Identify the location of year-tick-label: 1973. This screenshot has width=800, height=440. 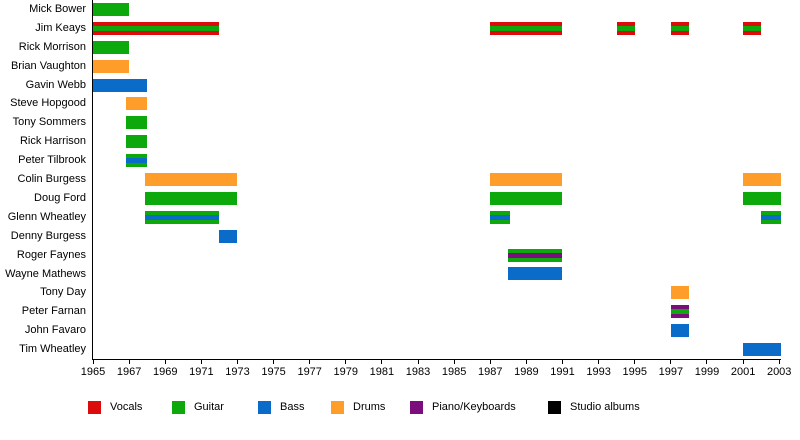
(237, 372).